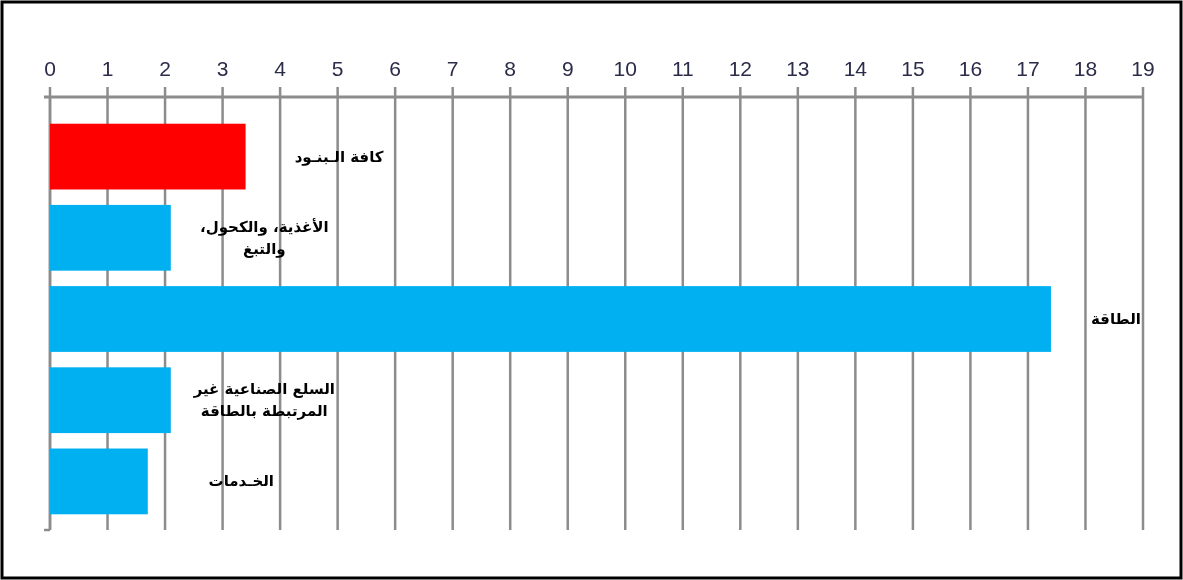 The height and width of the screenshot is (580, 1183). I want to click on x-tick-label: 11, so click(682, 68).